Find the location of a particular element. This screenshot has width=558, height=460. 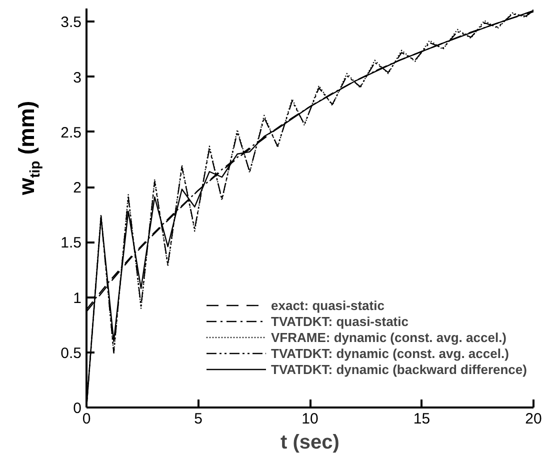

legend-label: TVATDKT: dynamic (const. avg. accel.) is located at coordinates (390, 353).